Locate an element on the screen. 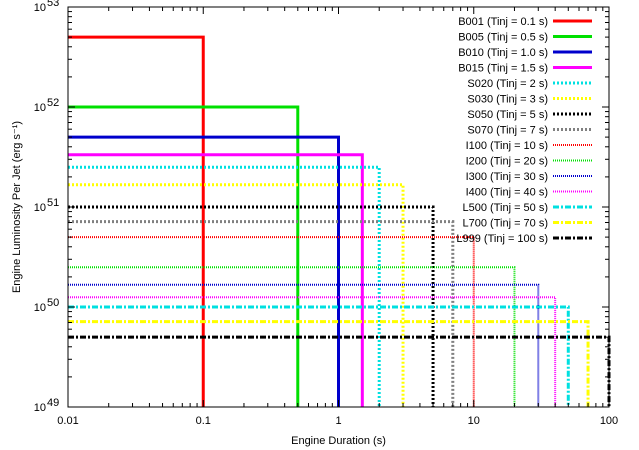 The height and width of the screenshot is (450, 639). legend-label: S030 (Tinj = 3 s) is located at coordinates (507, 100).